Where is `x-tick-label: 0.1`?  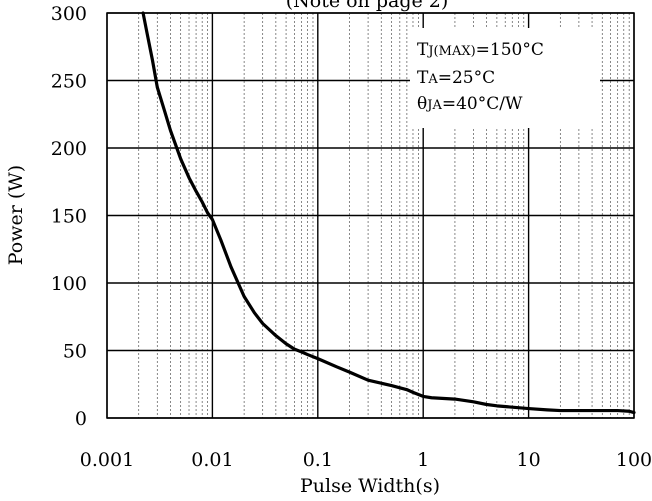 x-tick-label: 0.1 is located at coordinates (318, 460).